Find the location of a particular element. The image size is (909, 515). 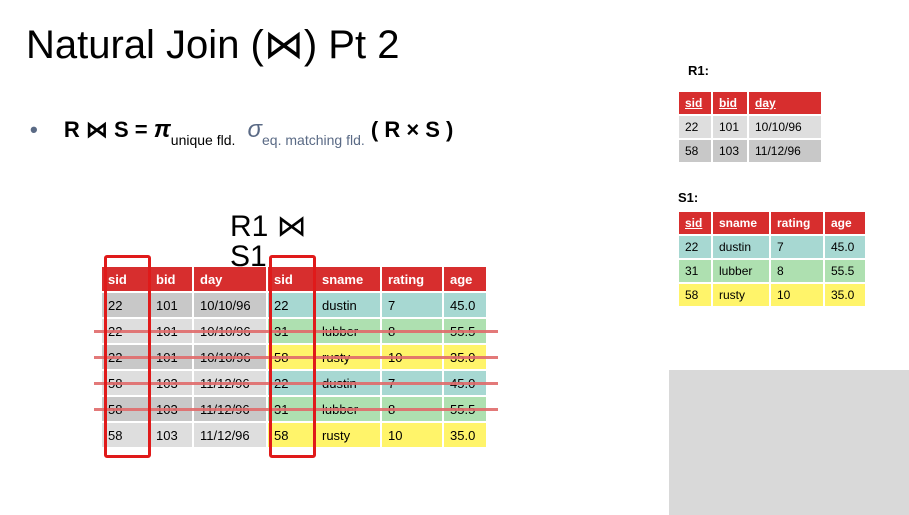

selection-subscript: eq. matching fld. is located at coordinates (313, 140).